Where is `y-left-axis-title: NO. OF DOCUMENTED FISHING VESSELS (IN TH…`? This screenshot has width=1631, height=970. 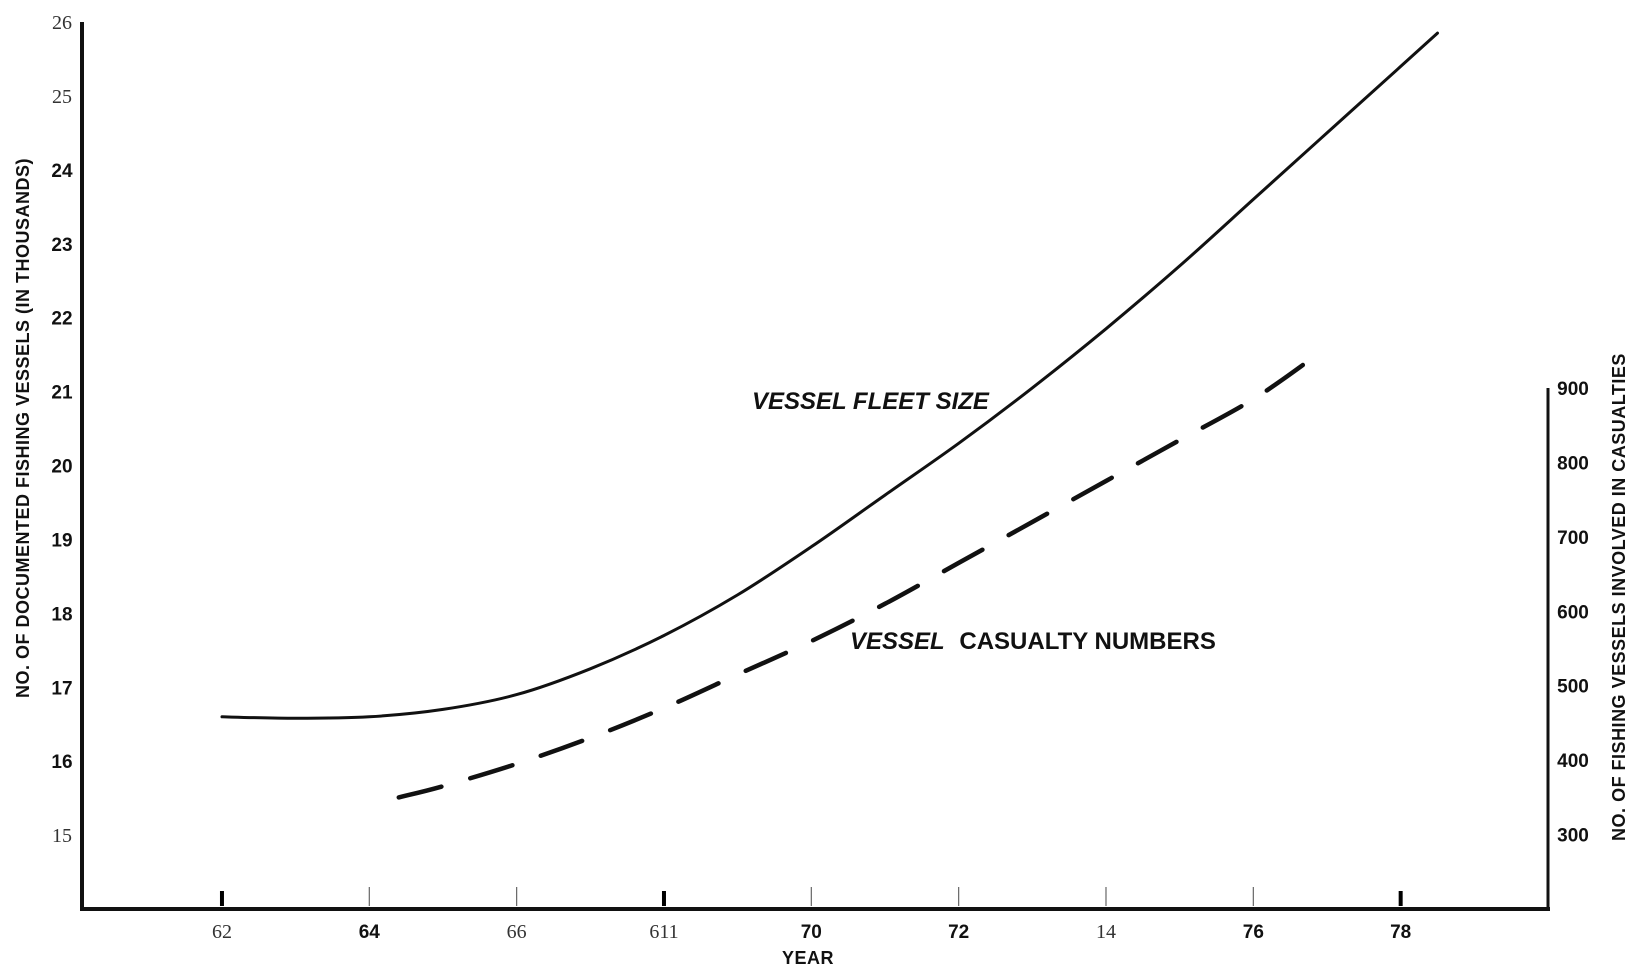
y-left-axis-title: NO. OF DOCUMENTED FISHING VESSELS (IN TH… is located at coordinates (23, 428).